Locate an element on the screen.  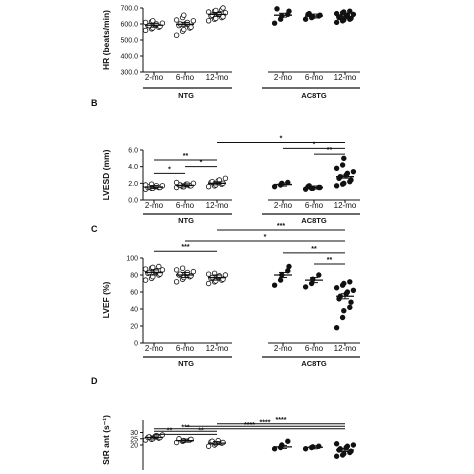
panel-label: C is located at coordinates (94, 229).